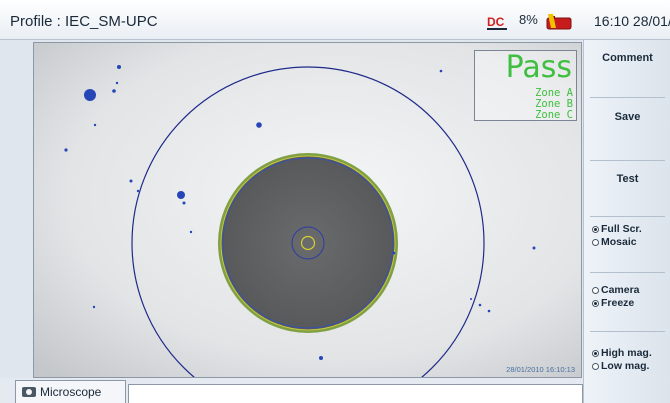  What do you see at coordinates (84, 21) in the screenshot?
I see `profile-title: Profile : IEC_SM-UPC` at bounding box center [84, 21].